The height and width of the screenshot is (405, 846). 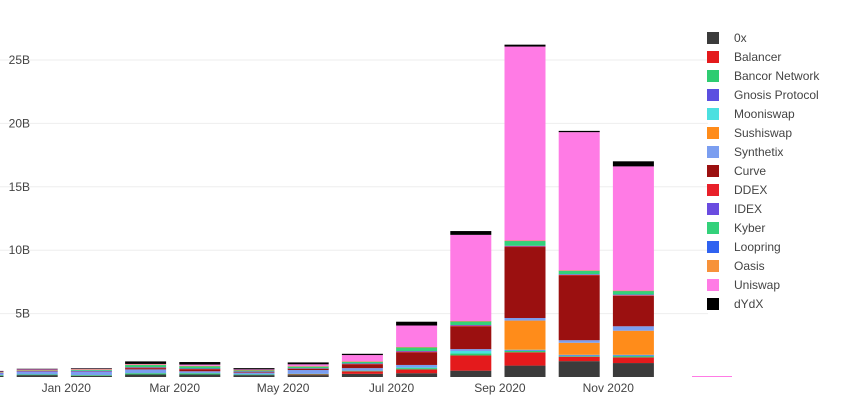 I want to click on bar-segment: Synthetix — Nov 2019: 0.15B, so click(x=2, y=374).